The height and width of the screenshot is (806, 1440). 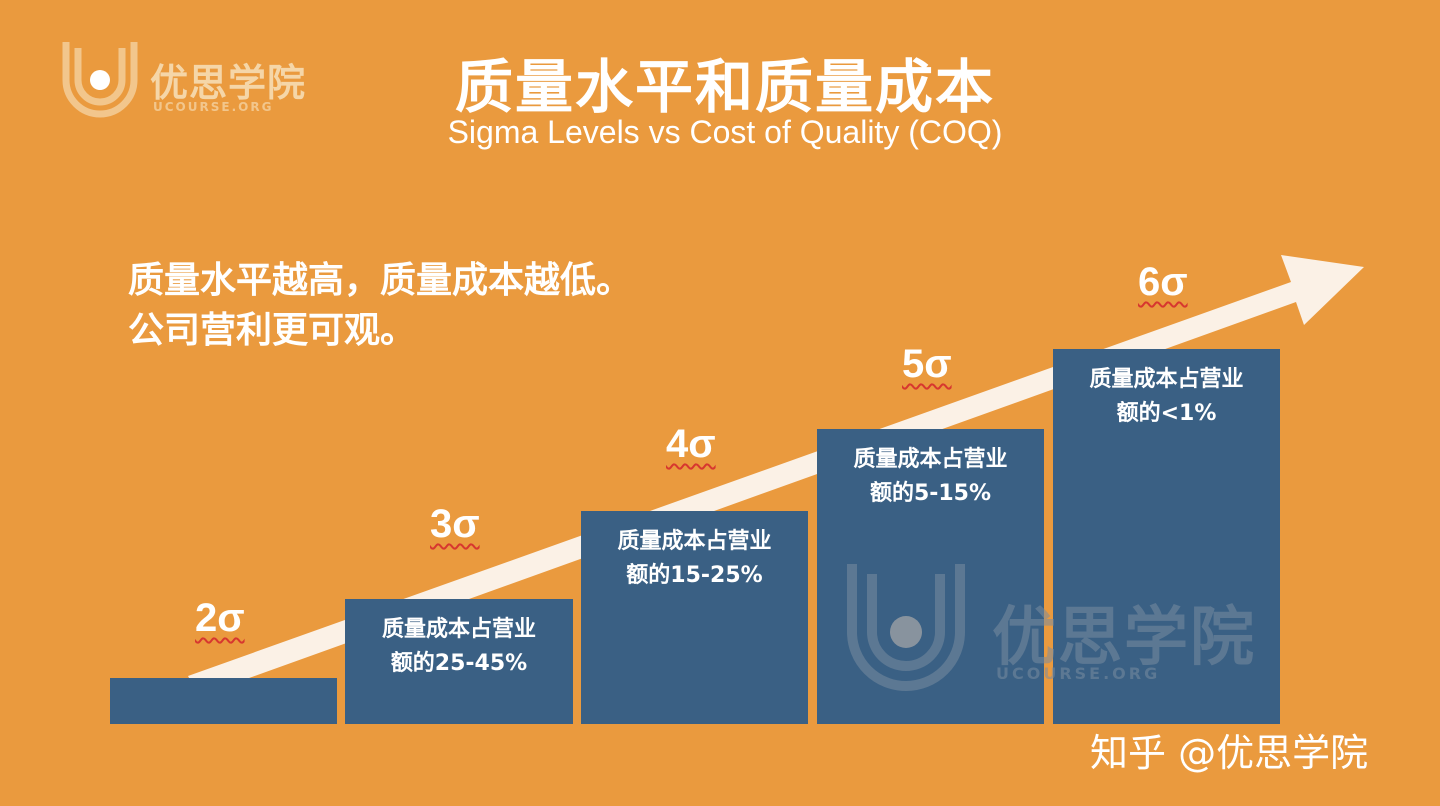 I want to click on step-bar-2-sigma, so click(x=223, y=701).